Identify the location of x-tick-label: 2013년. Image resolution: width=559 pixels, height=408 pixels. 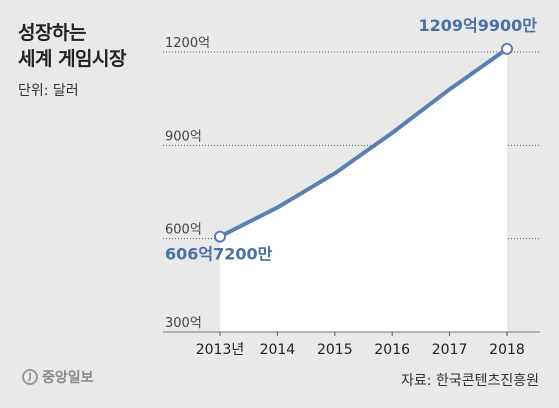
(220, 350).